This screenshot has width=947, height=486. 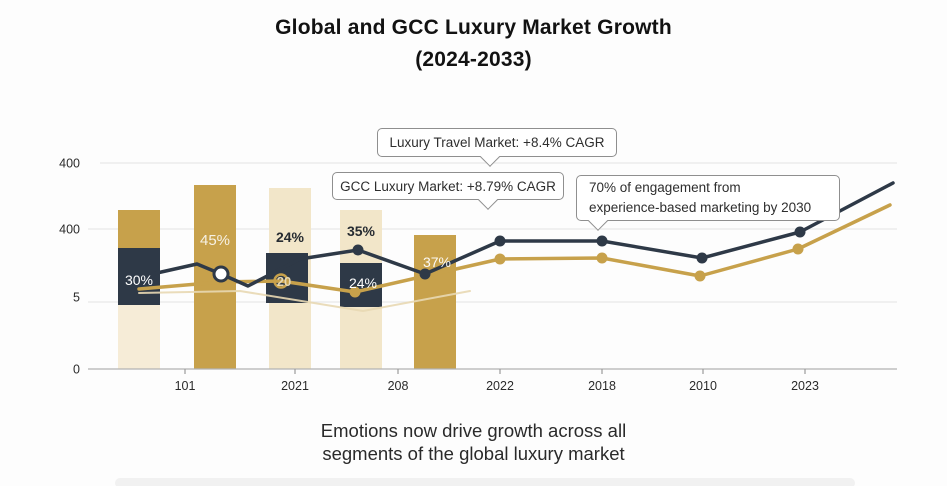 I want to click on y-axis-label: 5, so click(x=76, y=298).